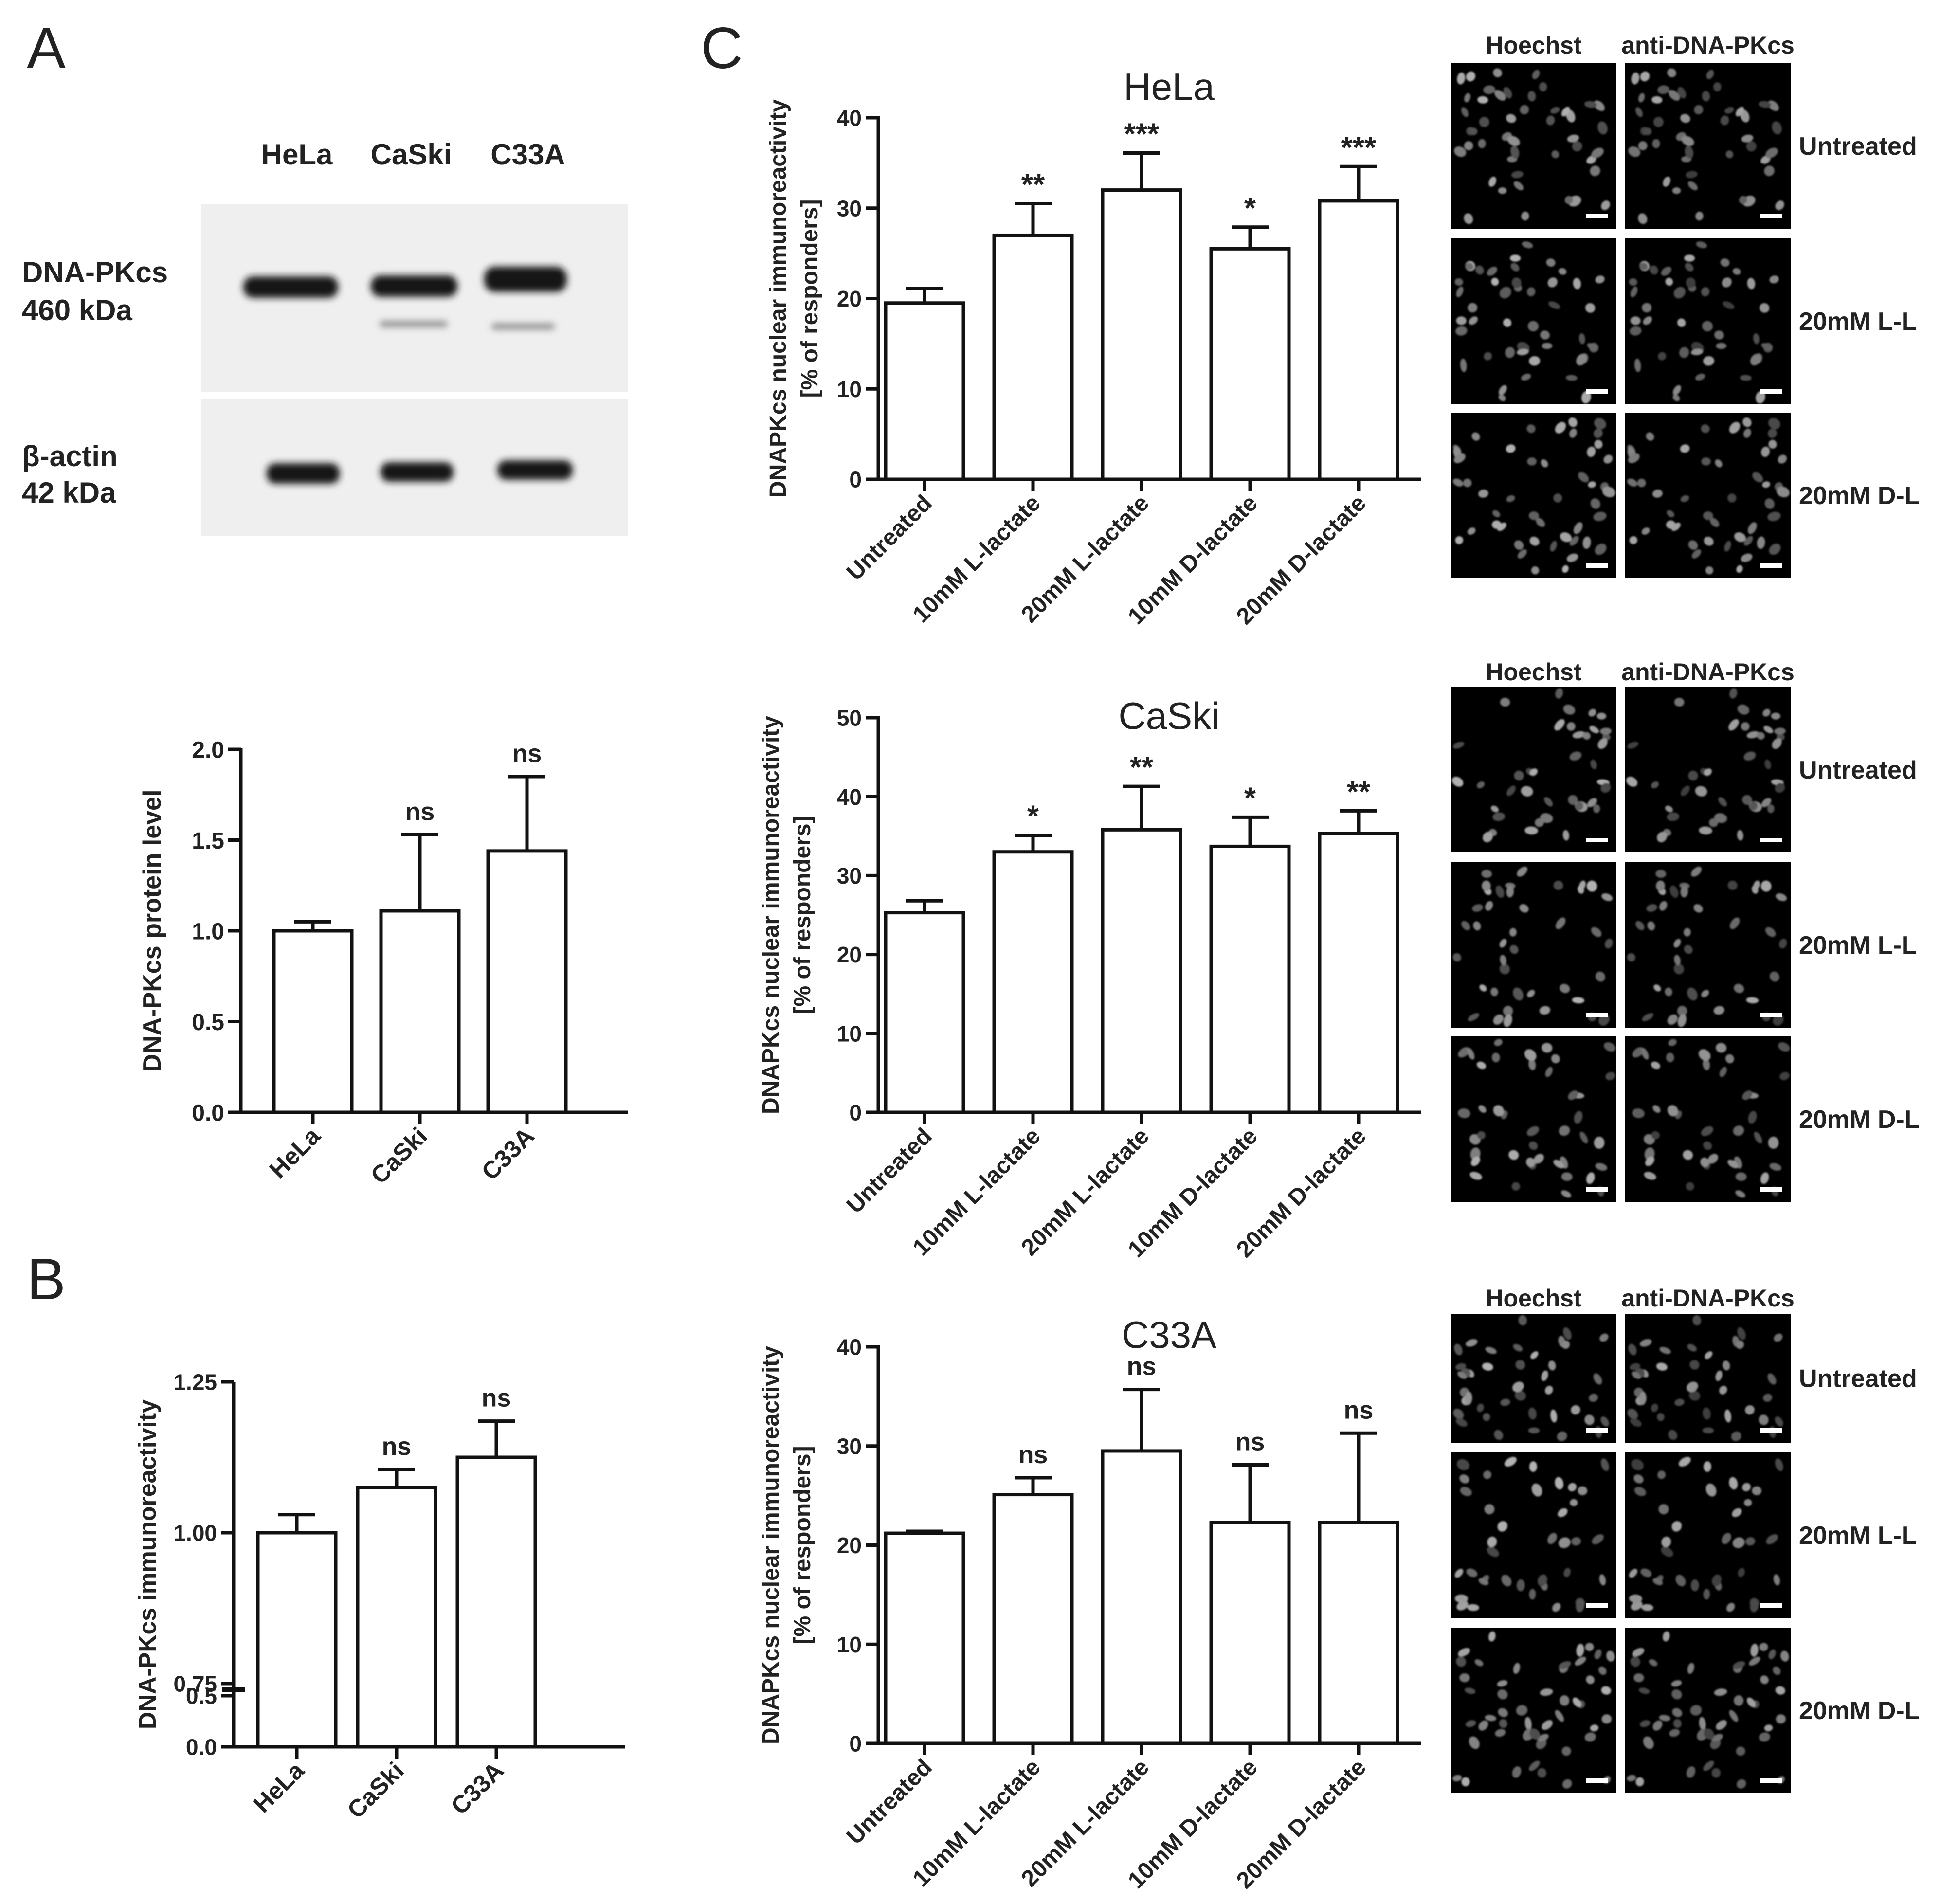 This screenshot has width=1941, height=1904. What do you see at coordinates (414, 298) in the screenshot?
I see `blot-membrane-dnapkcs` at bounding box center [414, 298].